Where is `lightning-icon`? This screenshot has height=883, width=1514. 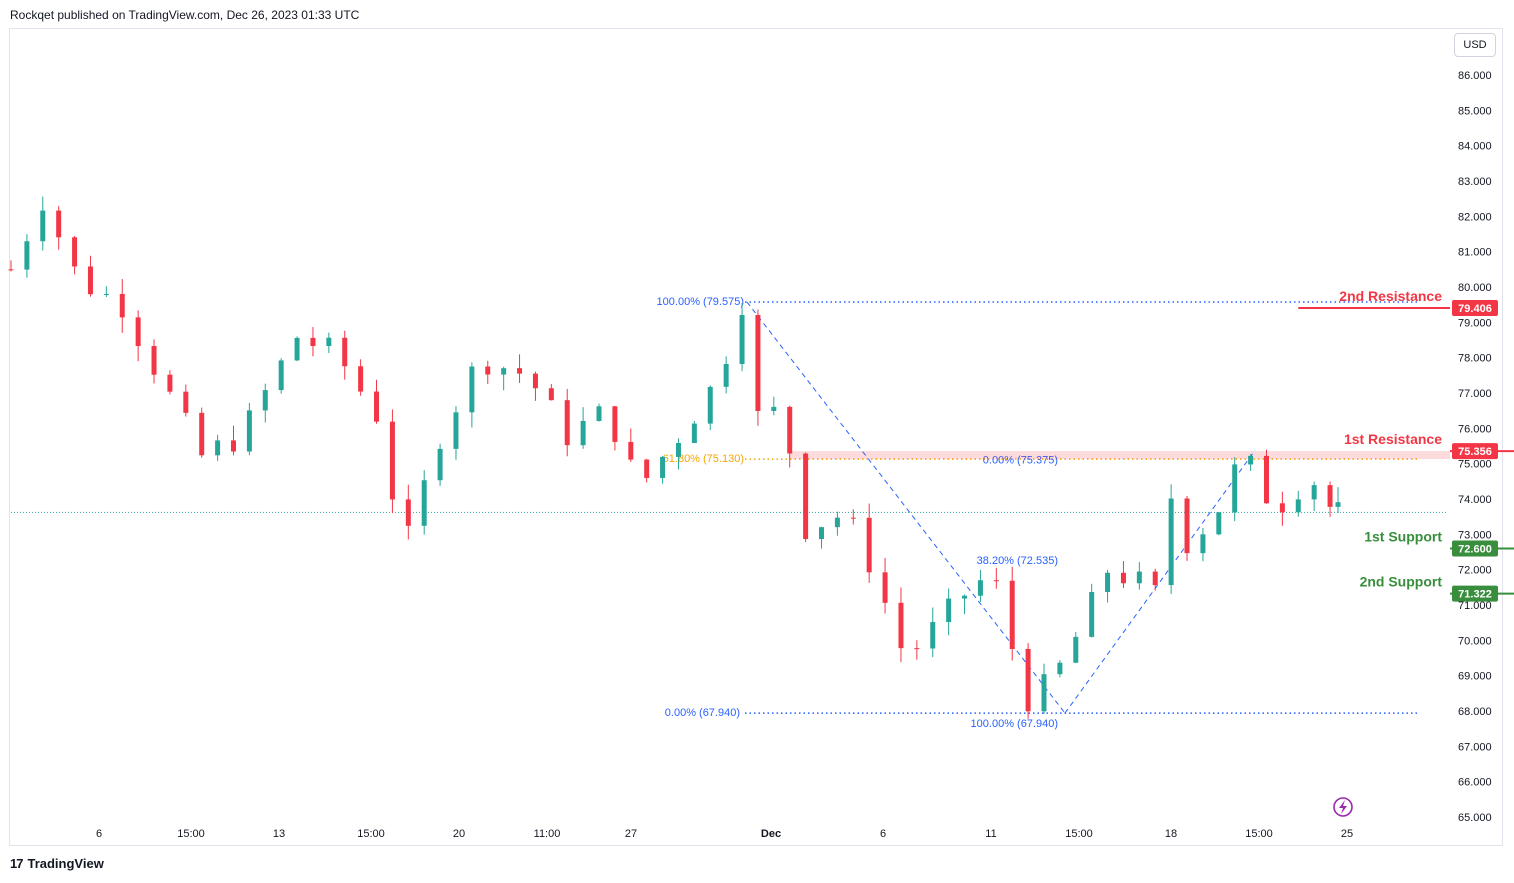
lightning-icon is located at coordinates (1343, 807).